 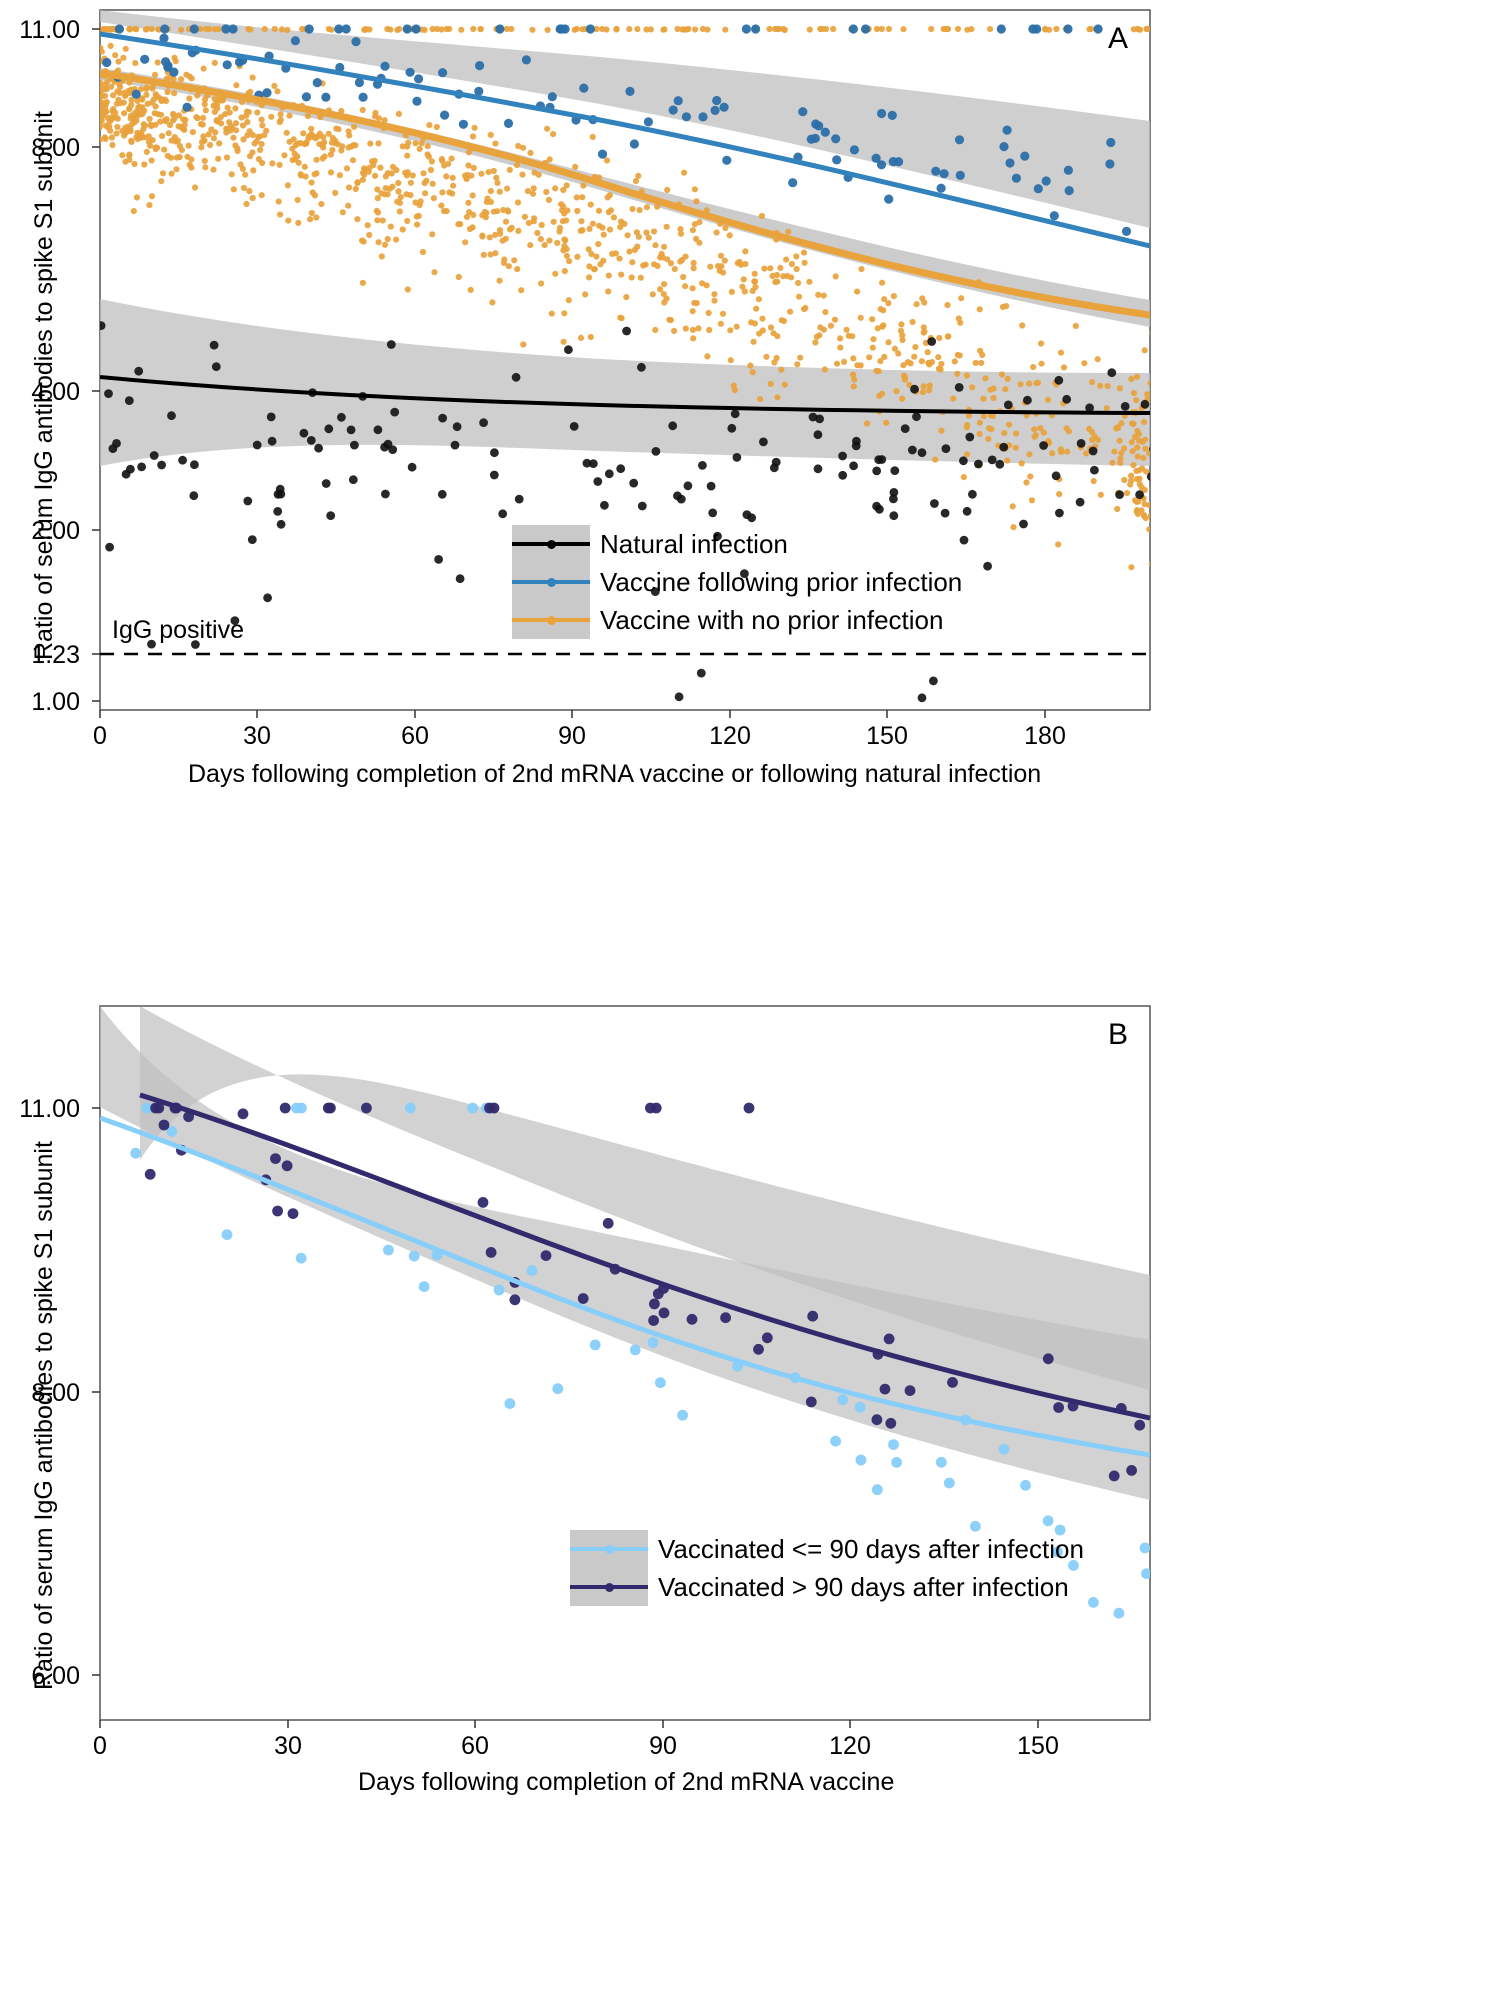 I want to click on legend-item-vaccine-no-prior-infection: Vaccine with no prior infection, so click(x=737, y=620).